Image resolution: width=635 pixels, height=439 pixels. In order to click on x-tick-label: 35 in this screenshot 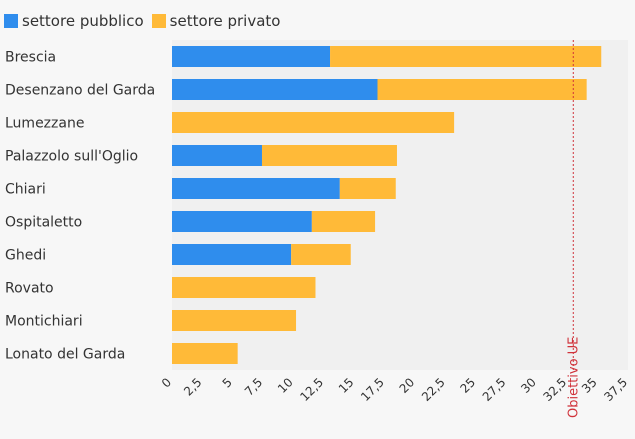, I will do `click(589, 385)`.